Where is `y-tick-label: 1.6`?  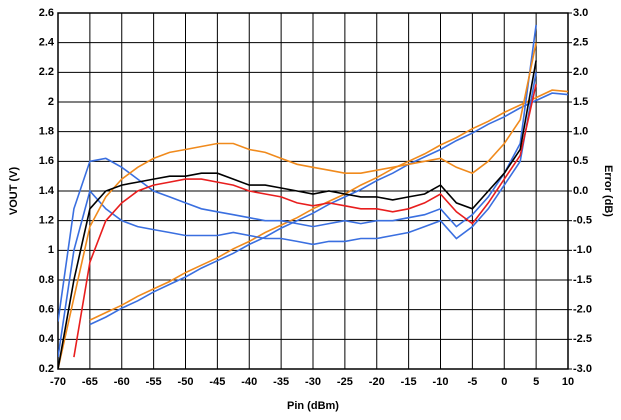
y-tick-label: 1.6 is located at coordinates (46, 161).